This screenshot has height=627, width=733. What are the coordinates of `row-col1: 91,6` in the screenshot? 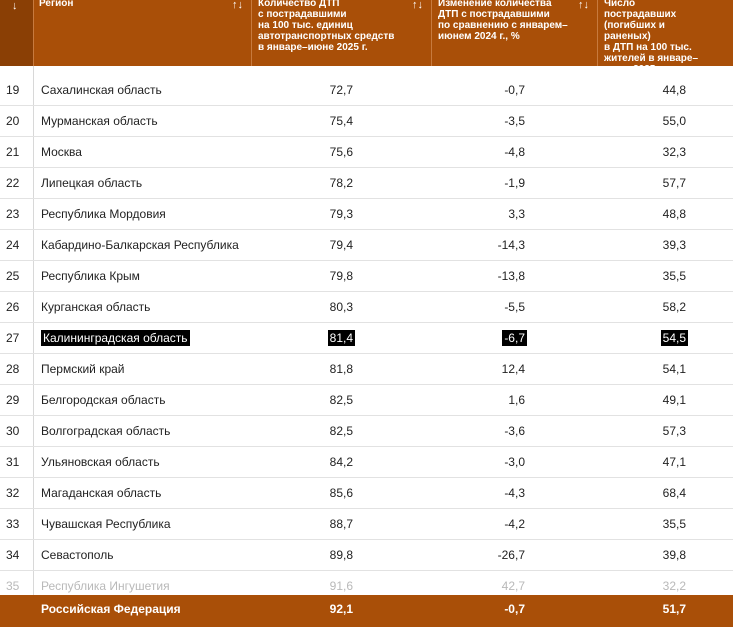 It's located at (341, 586).